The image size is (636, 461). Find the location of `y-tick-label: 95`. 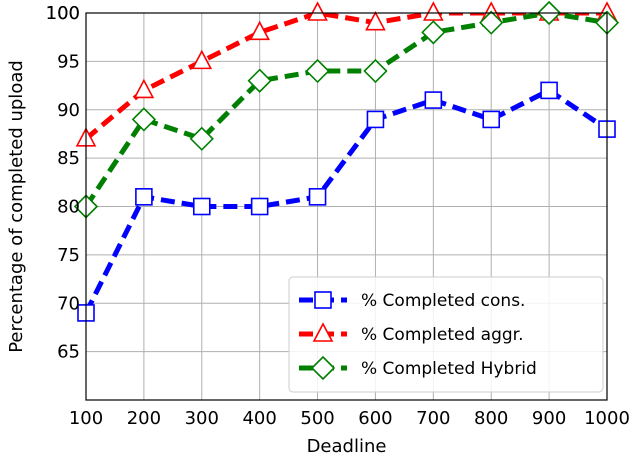

y-tick-label: 95 is located at coordinates (68, 61).